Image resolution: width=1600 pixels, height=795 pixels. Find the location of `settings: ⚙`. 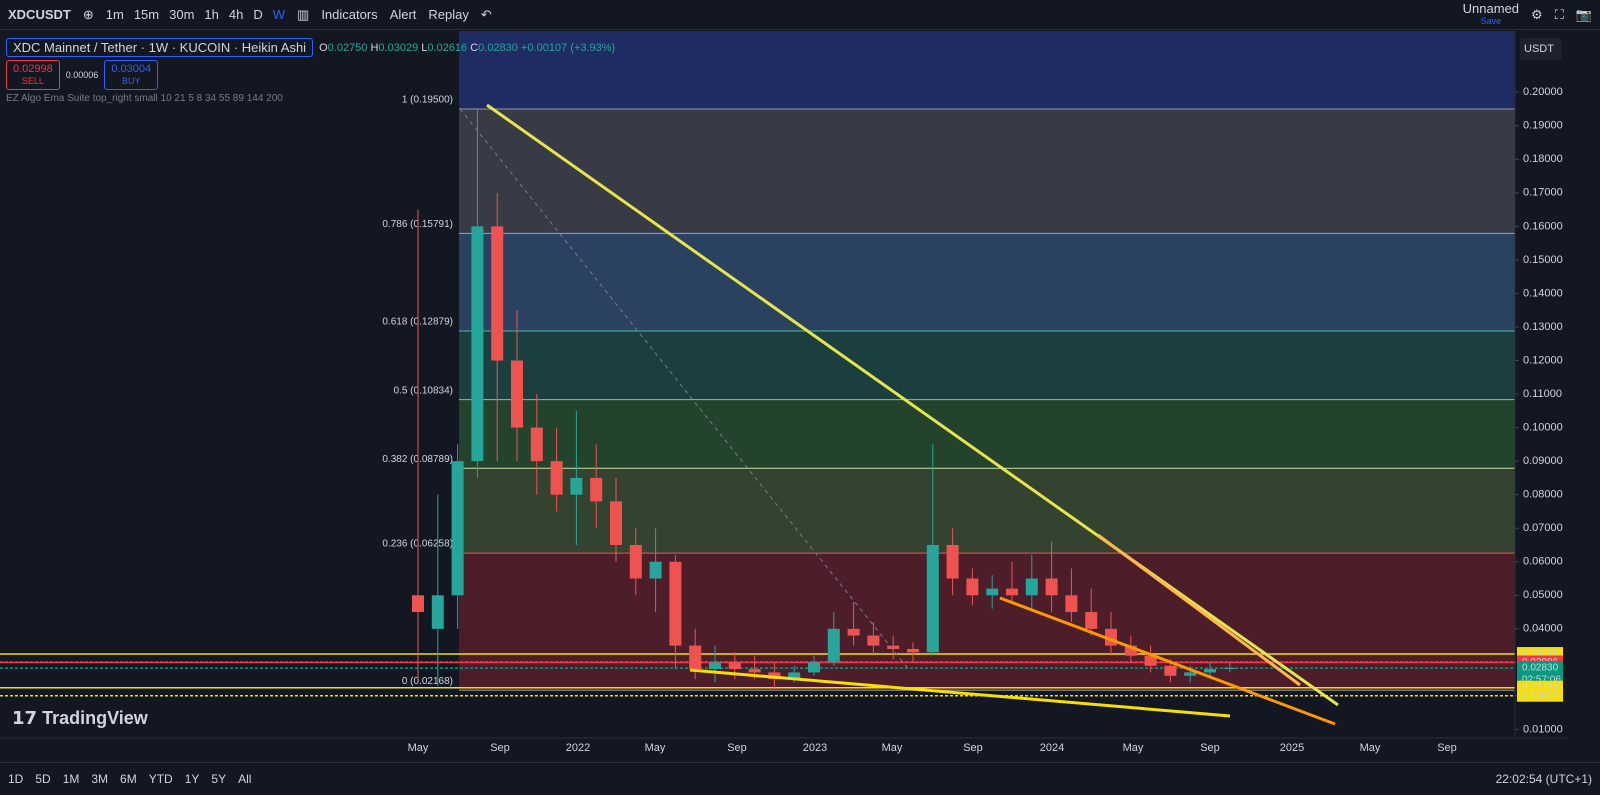

settings: ⚙ is located at coordinates (1537, 14).